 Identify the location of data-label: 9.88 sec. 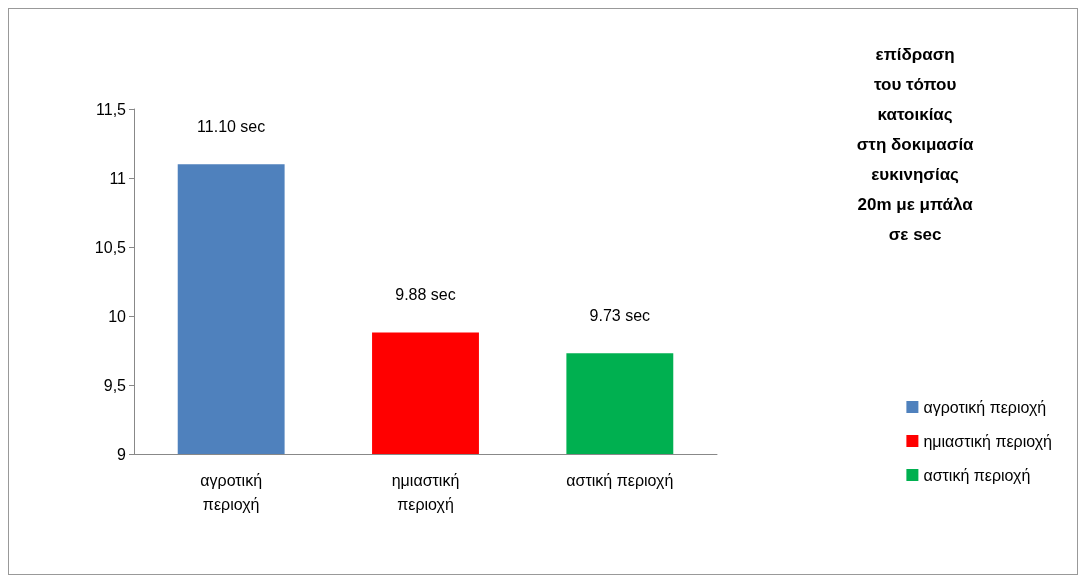
(425, 295).